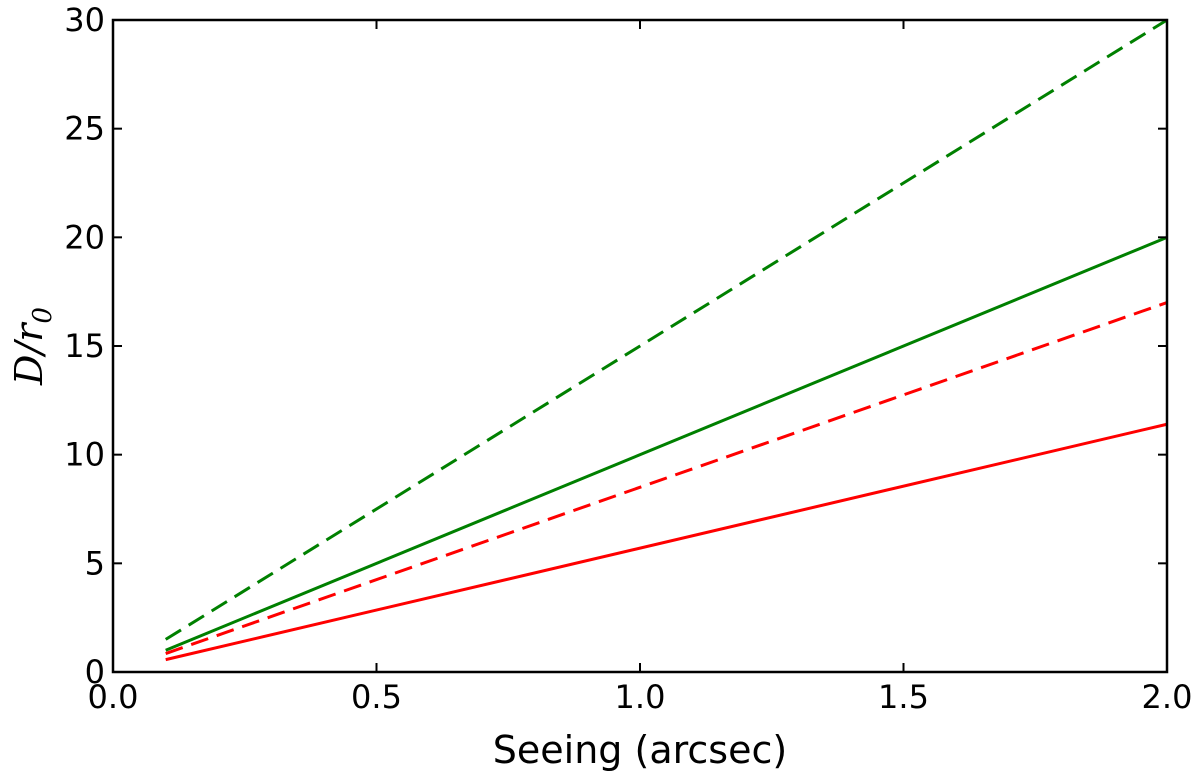 This screenshot has width=1200, height=775. I want to click on y-tick-label: 20, so click(84, 237).